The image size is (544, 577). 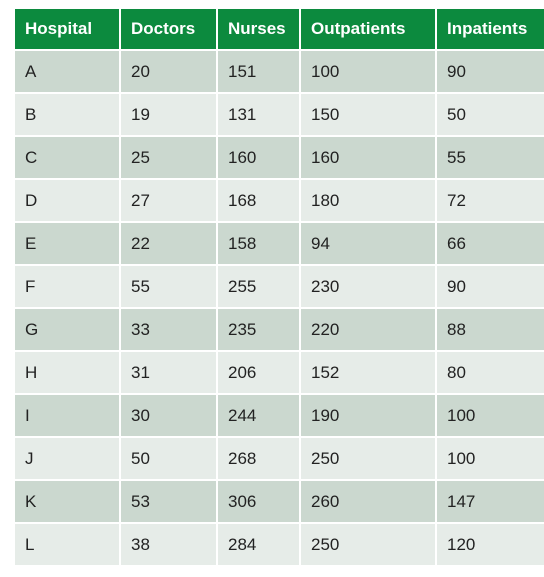 I want to click on table-row: G 33 235 220 88, so click(x=279, y=330).